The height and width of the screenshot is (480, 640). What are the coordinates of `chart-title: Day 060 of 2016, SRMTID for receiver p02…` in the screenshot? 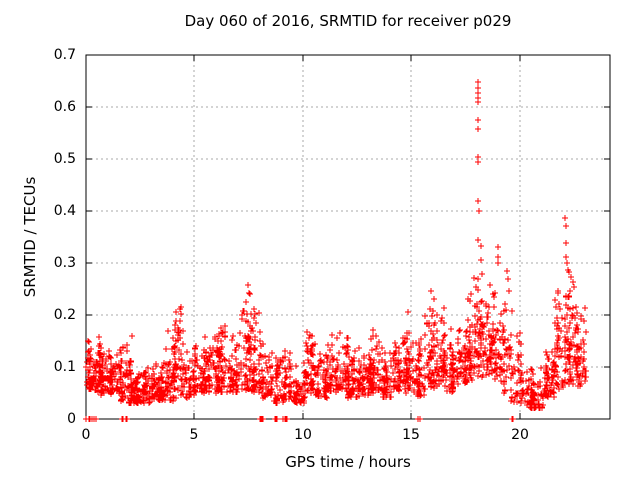 It's located at (348, 21).